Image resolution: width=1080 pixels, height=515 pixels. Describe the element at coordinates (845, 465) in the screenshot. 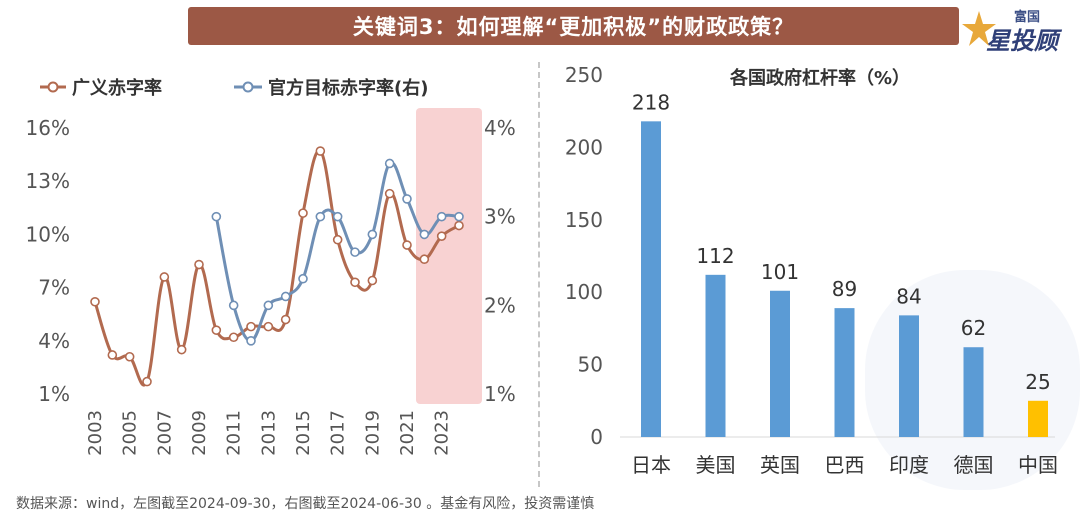

I see `bar-category-label: 巴西` at that location.